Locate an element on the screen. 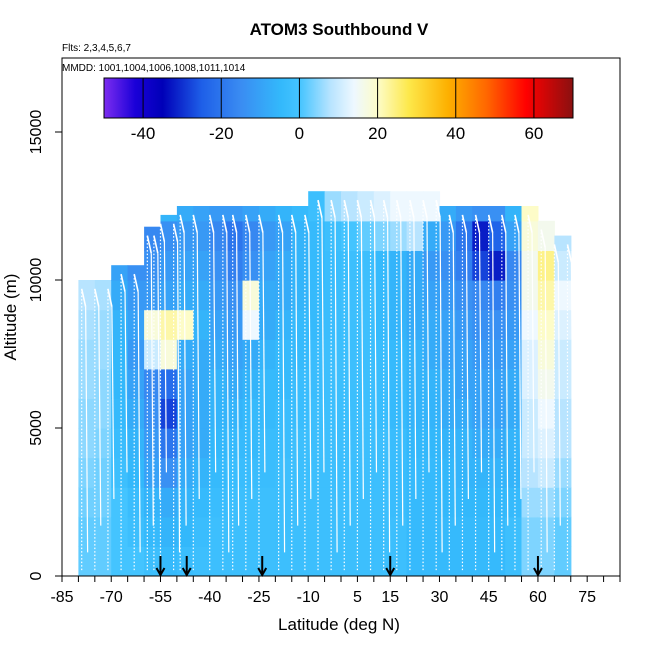  down-arrow-icon is located at coordinates (538, 567).